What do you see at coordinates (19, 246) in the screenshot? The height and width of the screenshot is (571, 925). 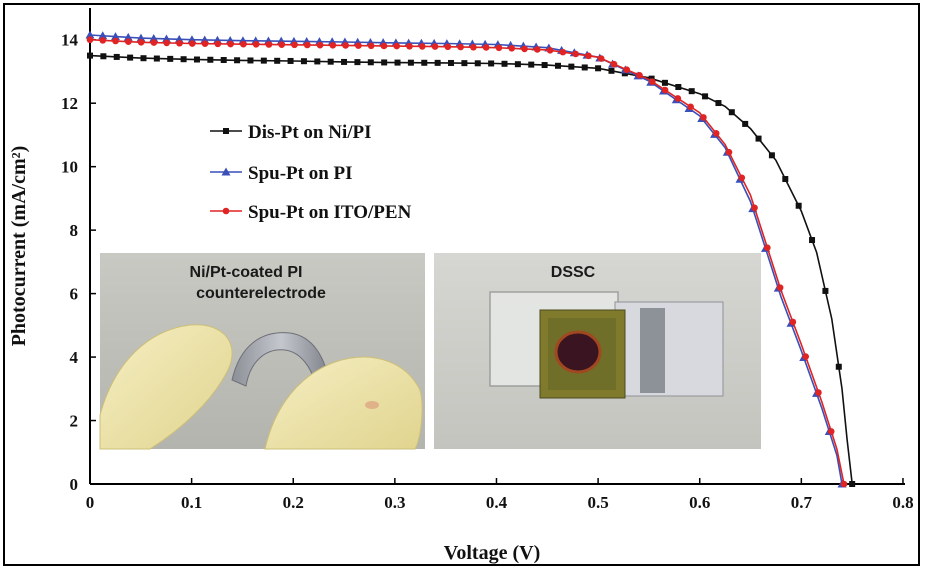 I see `y-axis-label: Photocurrent (mA/cm²)` at bounding box center [19, 246].